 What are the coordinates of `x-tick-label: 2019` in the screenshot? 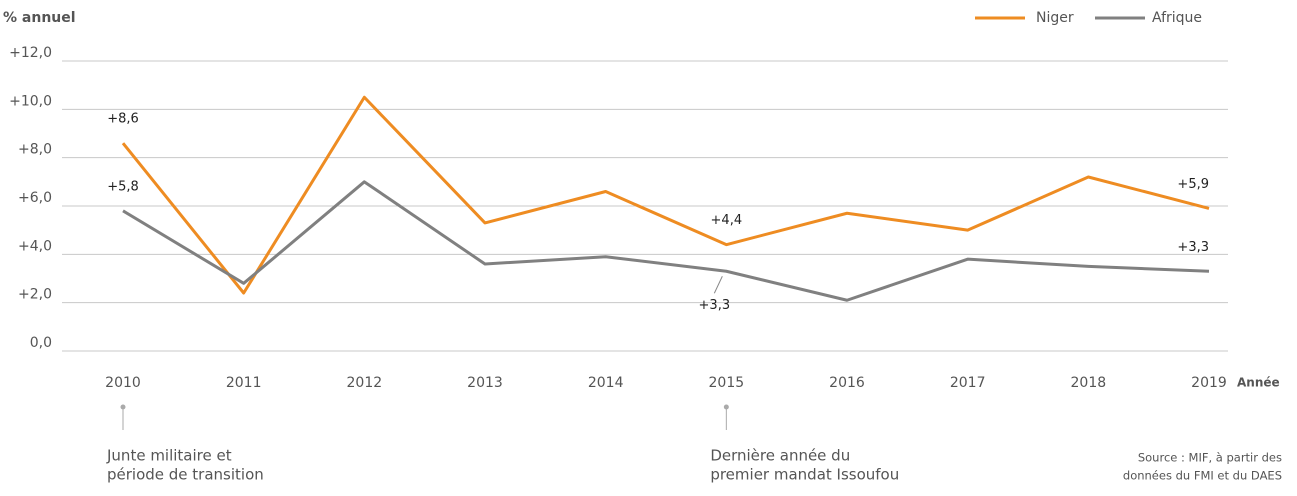 It's located at (1209, 383).